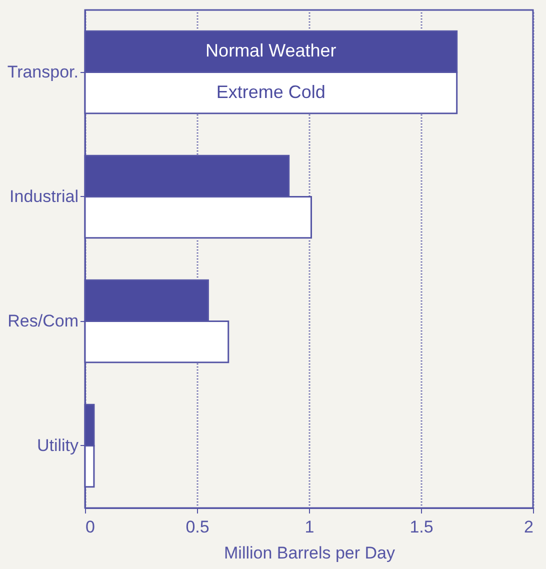 The width and height of the screenshot is (546, 569). Describe the element at coordinates (90, 527) in the screenshot. I see `x-tick-label: 0` at that location.